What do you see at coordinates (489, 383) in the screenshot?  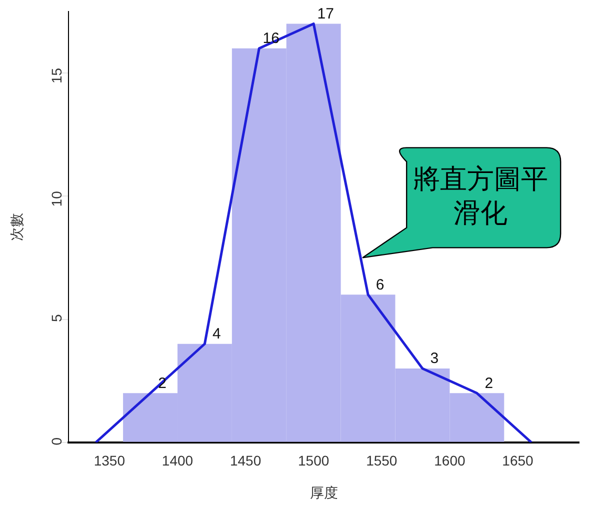 I see `data-label: 2` at bounding box center [489, 383].